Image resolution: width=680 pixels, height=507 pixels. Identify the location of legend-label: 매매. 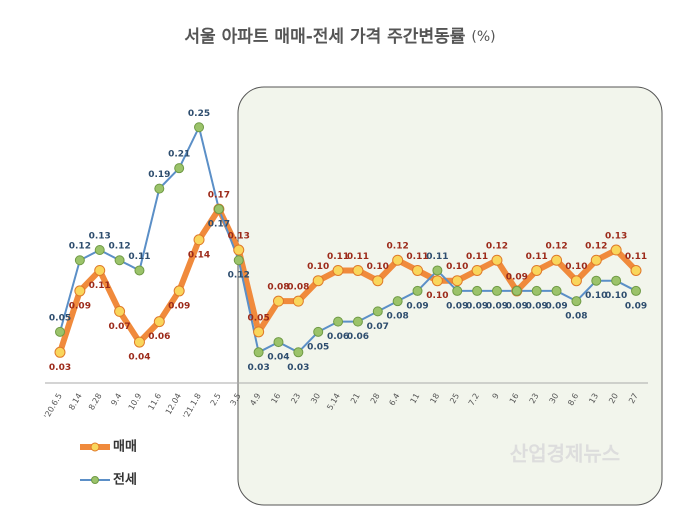
(125, 447).